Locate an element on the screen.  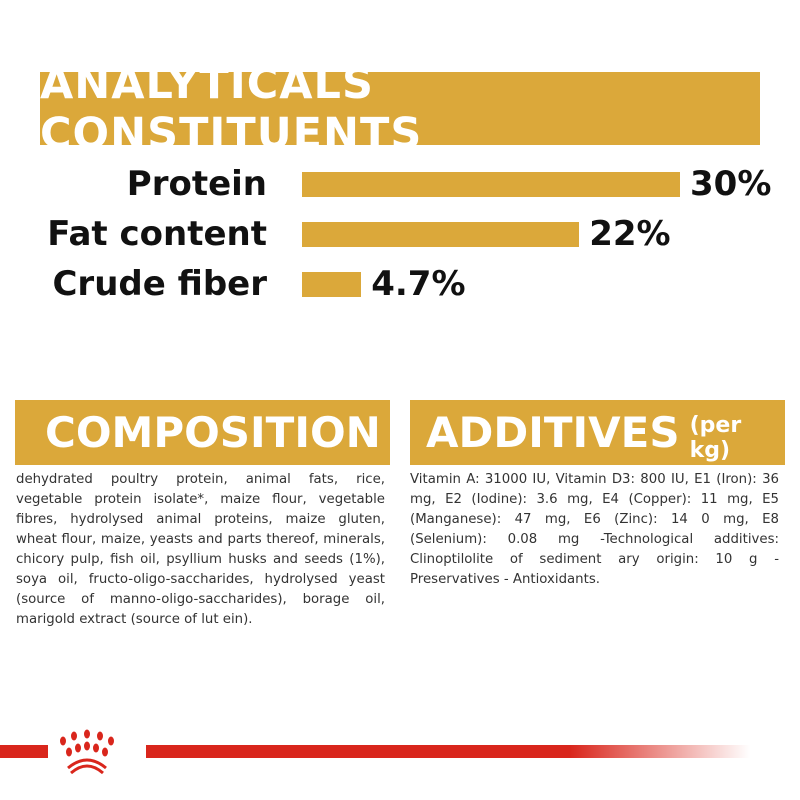
fiber-label: Crude fiber is located at coordinates (159, 284).